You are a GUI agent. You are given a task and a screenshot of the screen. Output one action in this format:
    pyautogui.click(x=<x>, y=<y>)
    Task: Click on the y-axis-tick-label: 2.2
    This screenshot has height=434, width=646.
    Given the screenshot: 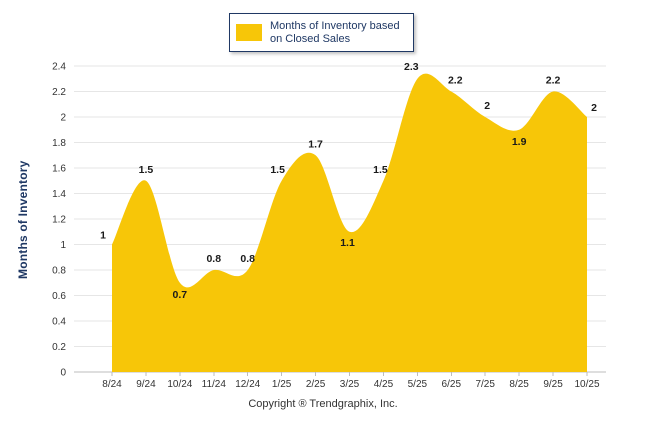 What is the action you would take?
    pyautogui.click(x=59, y=92)
    